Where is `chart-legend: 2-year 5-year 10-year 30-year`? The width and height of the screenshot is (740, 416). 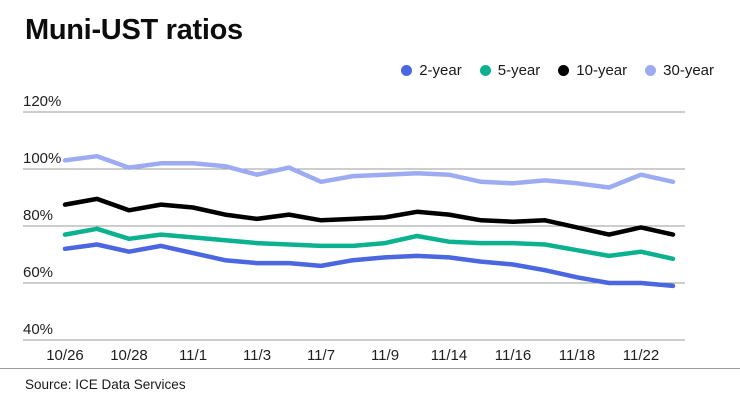 chart-legend: 2-year 5-year 10-year 30-year is located at coordinates (557, 70).